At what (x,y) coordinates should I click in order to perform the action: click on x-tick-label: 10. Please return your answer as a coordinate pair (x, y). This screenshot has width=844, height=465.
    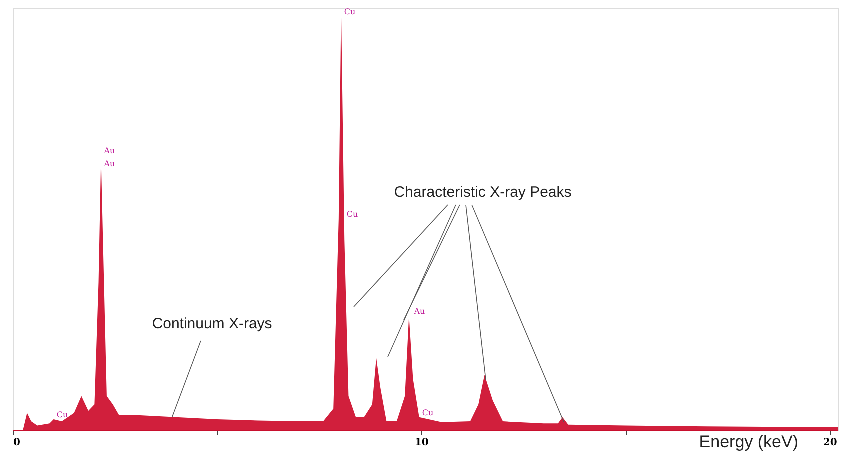
    Looking at the image, I should click on (421, 443).